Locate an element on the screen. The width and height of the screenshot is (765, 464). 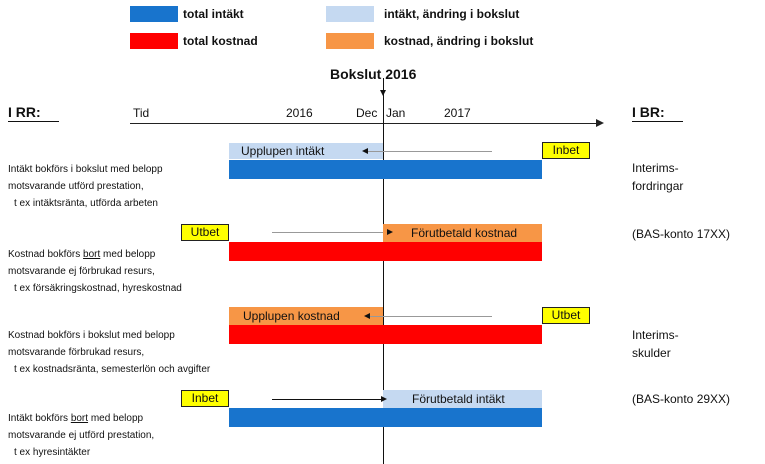
right-text-row4: (BAS-konto 29XX) is located at coordinates (681, 399).